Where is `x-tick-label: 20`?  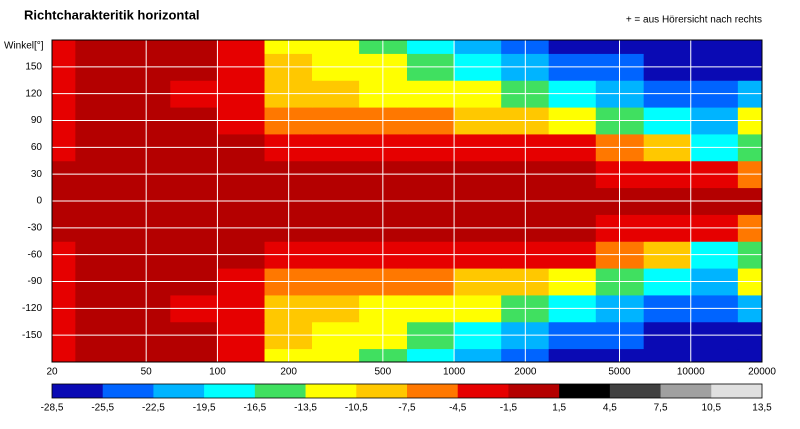
x-tick-label: 20 is located at coordinates (52, 372).